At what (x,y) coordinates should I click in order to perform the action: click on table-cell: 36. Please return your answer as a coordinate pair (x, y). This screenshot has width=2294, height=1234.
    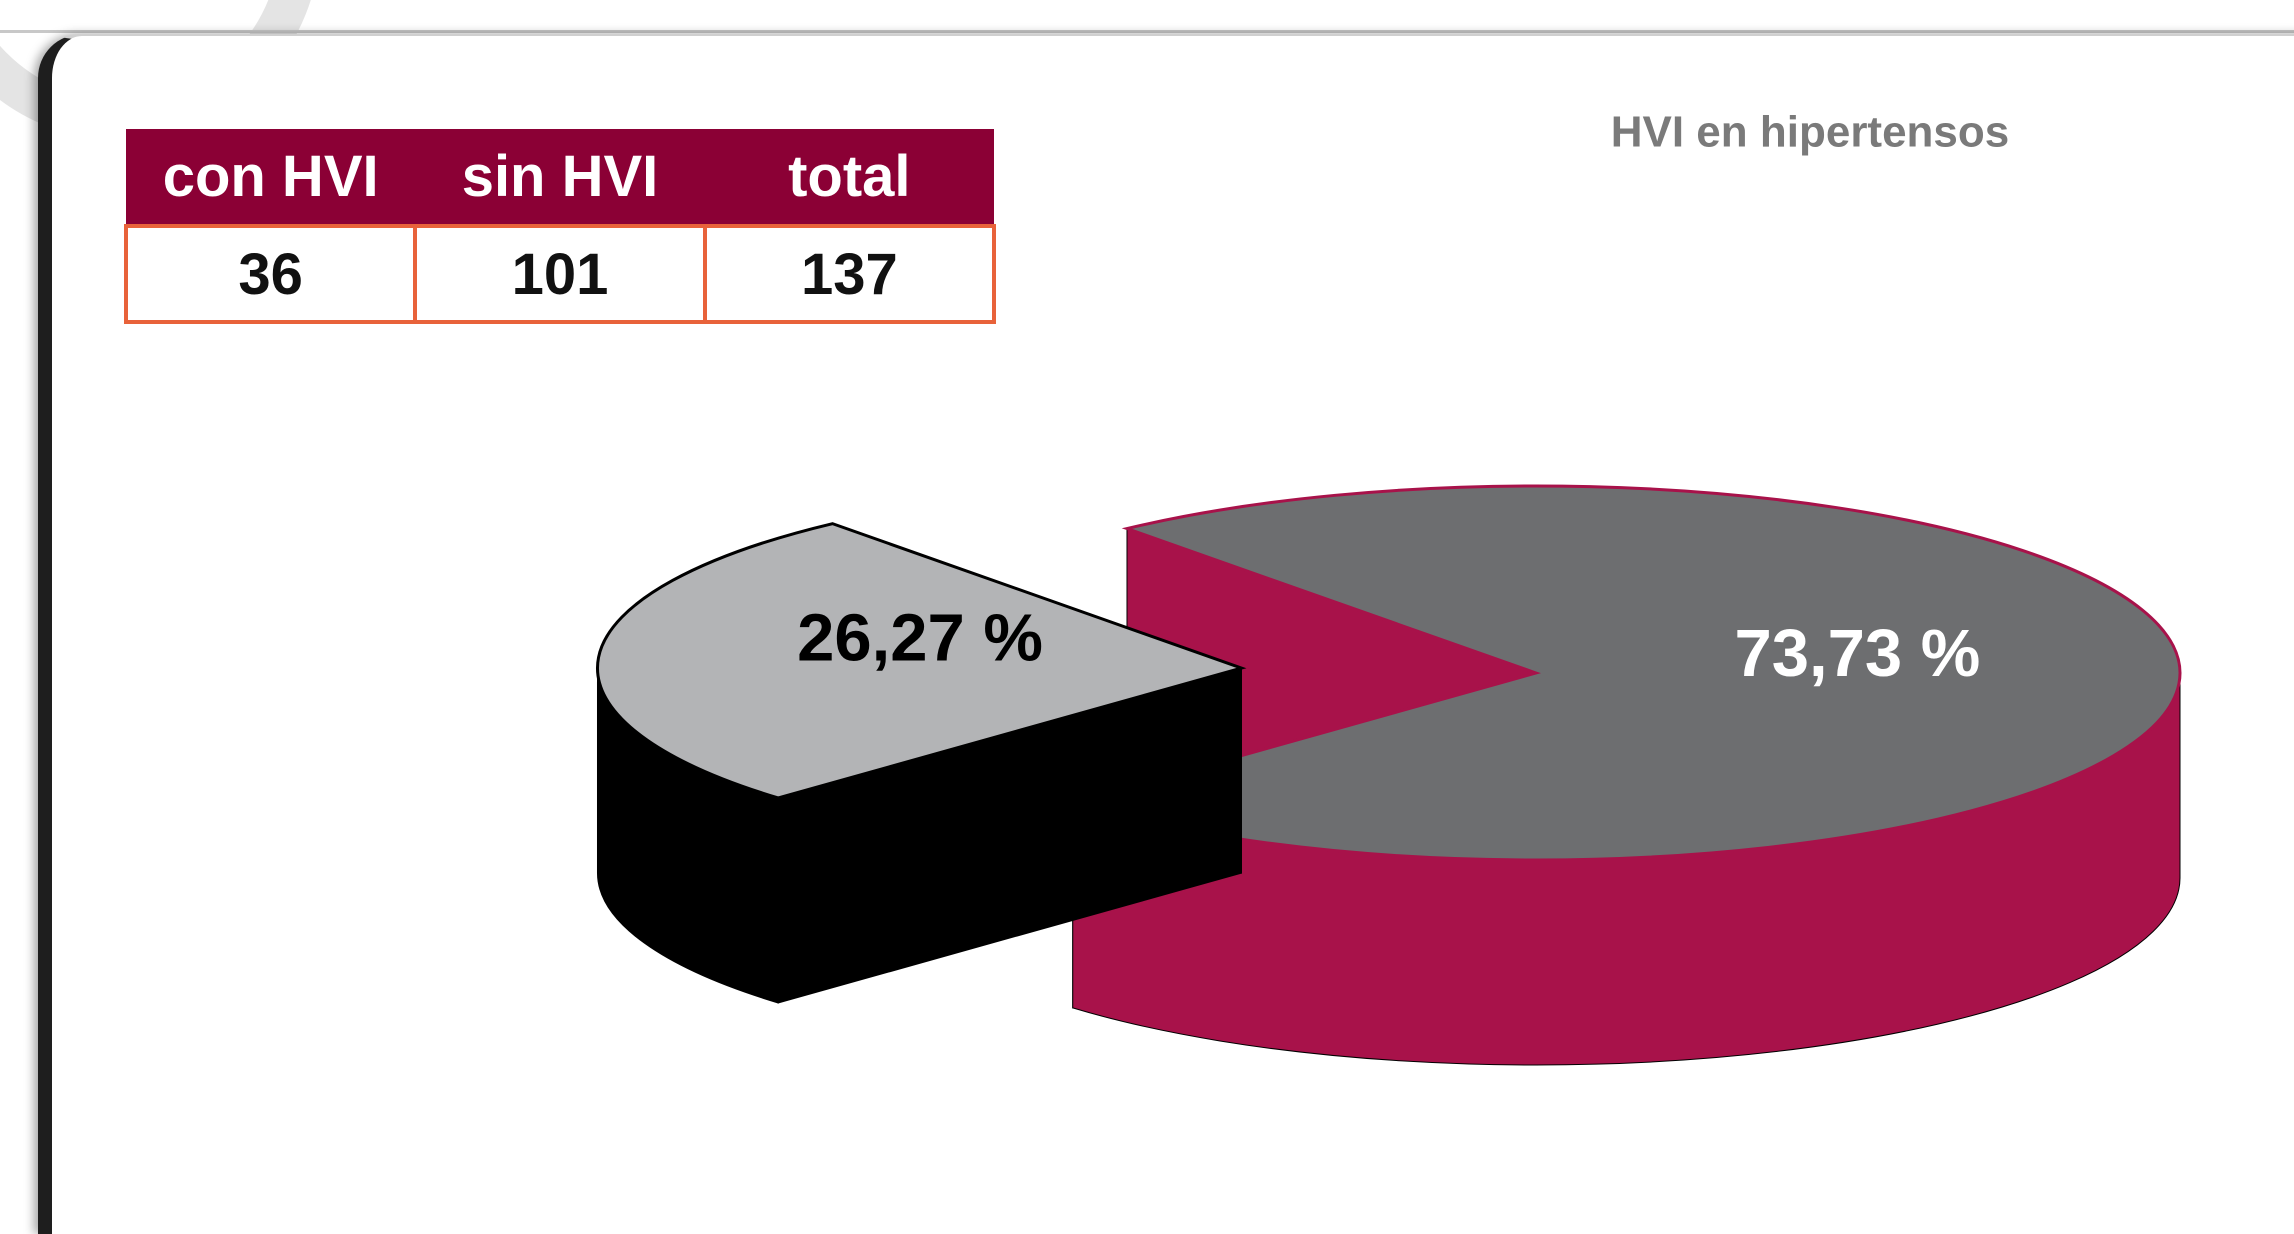
    Looking at the image, I should click on (270, 274).